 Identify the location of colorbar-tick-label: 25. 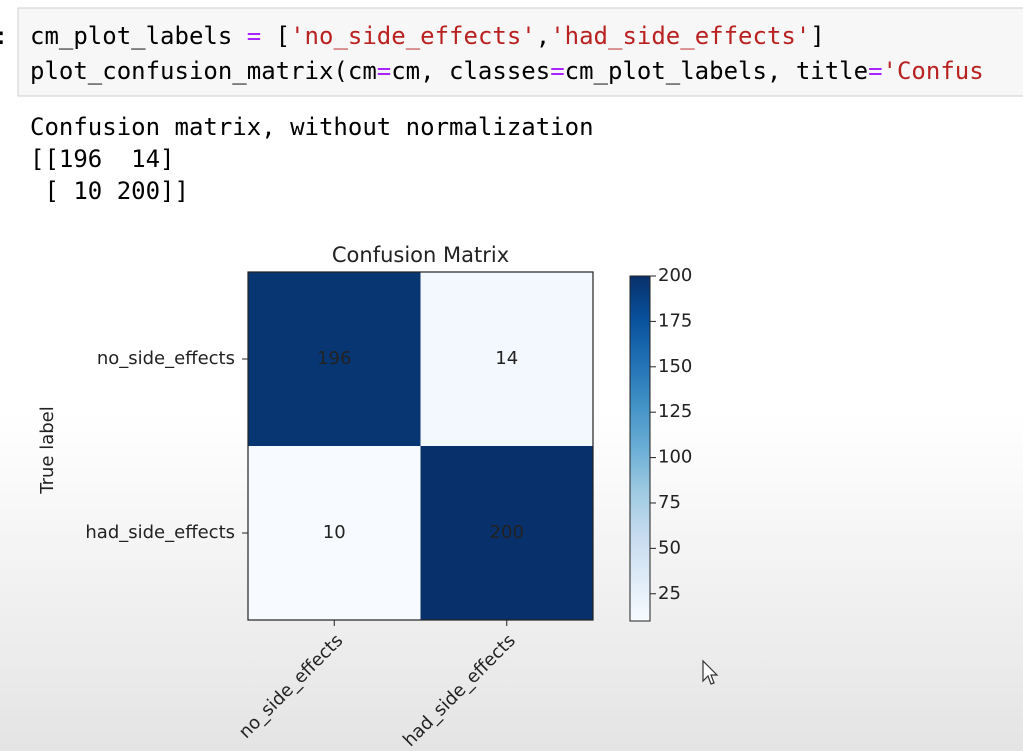
(669, 593).